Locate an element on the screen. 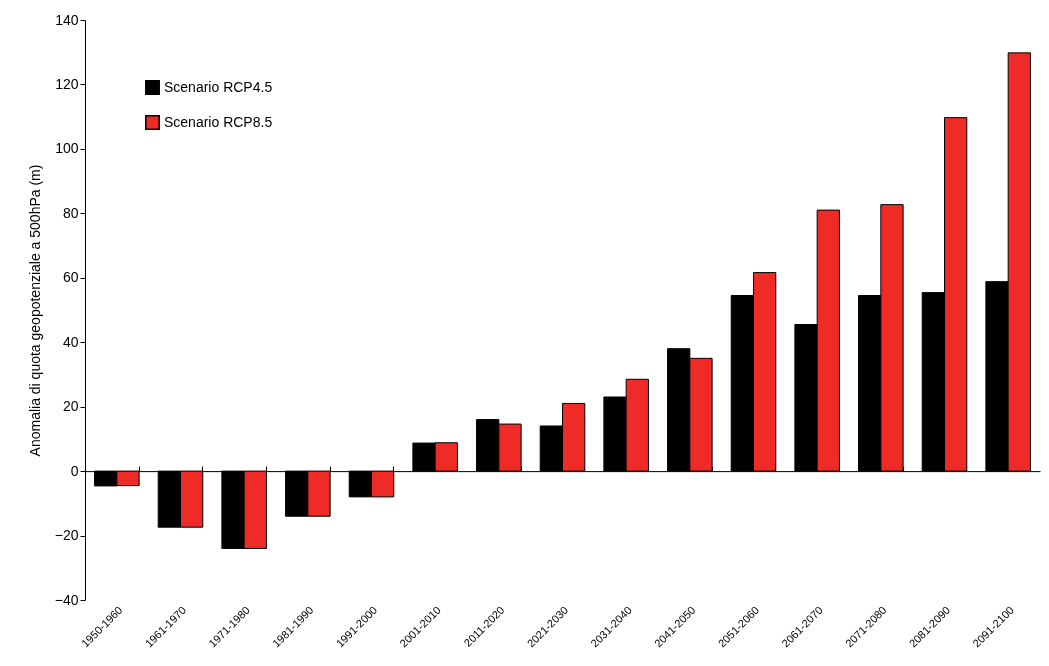 The image size is (1049, 666). y-tick-label: 40 is located at coordinates (70, 341).